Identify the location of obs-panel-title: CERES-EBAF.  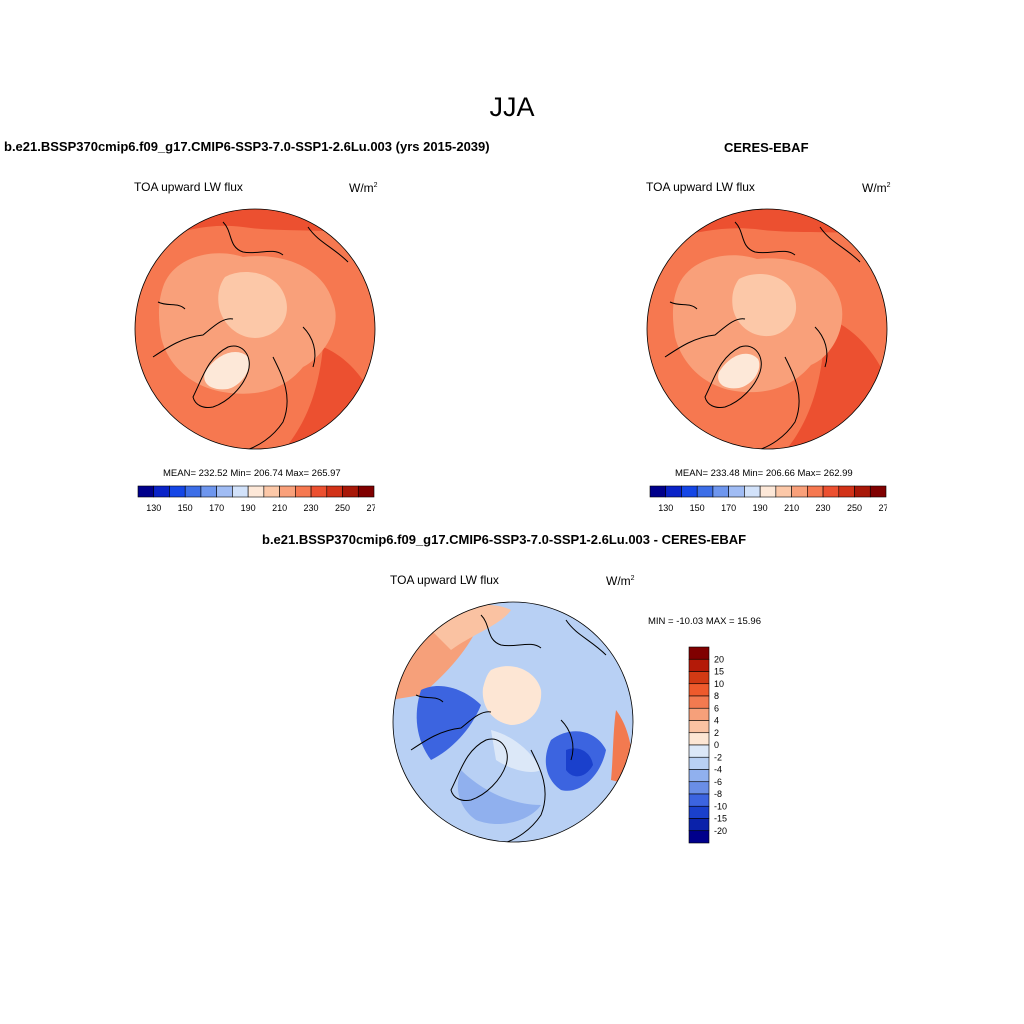
(766, 147).